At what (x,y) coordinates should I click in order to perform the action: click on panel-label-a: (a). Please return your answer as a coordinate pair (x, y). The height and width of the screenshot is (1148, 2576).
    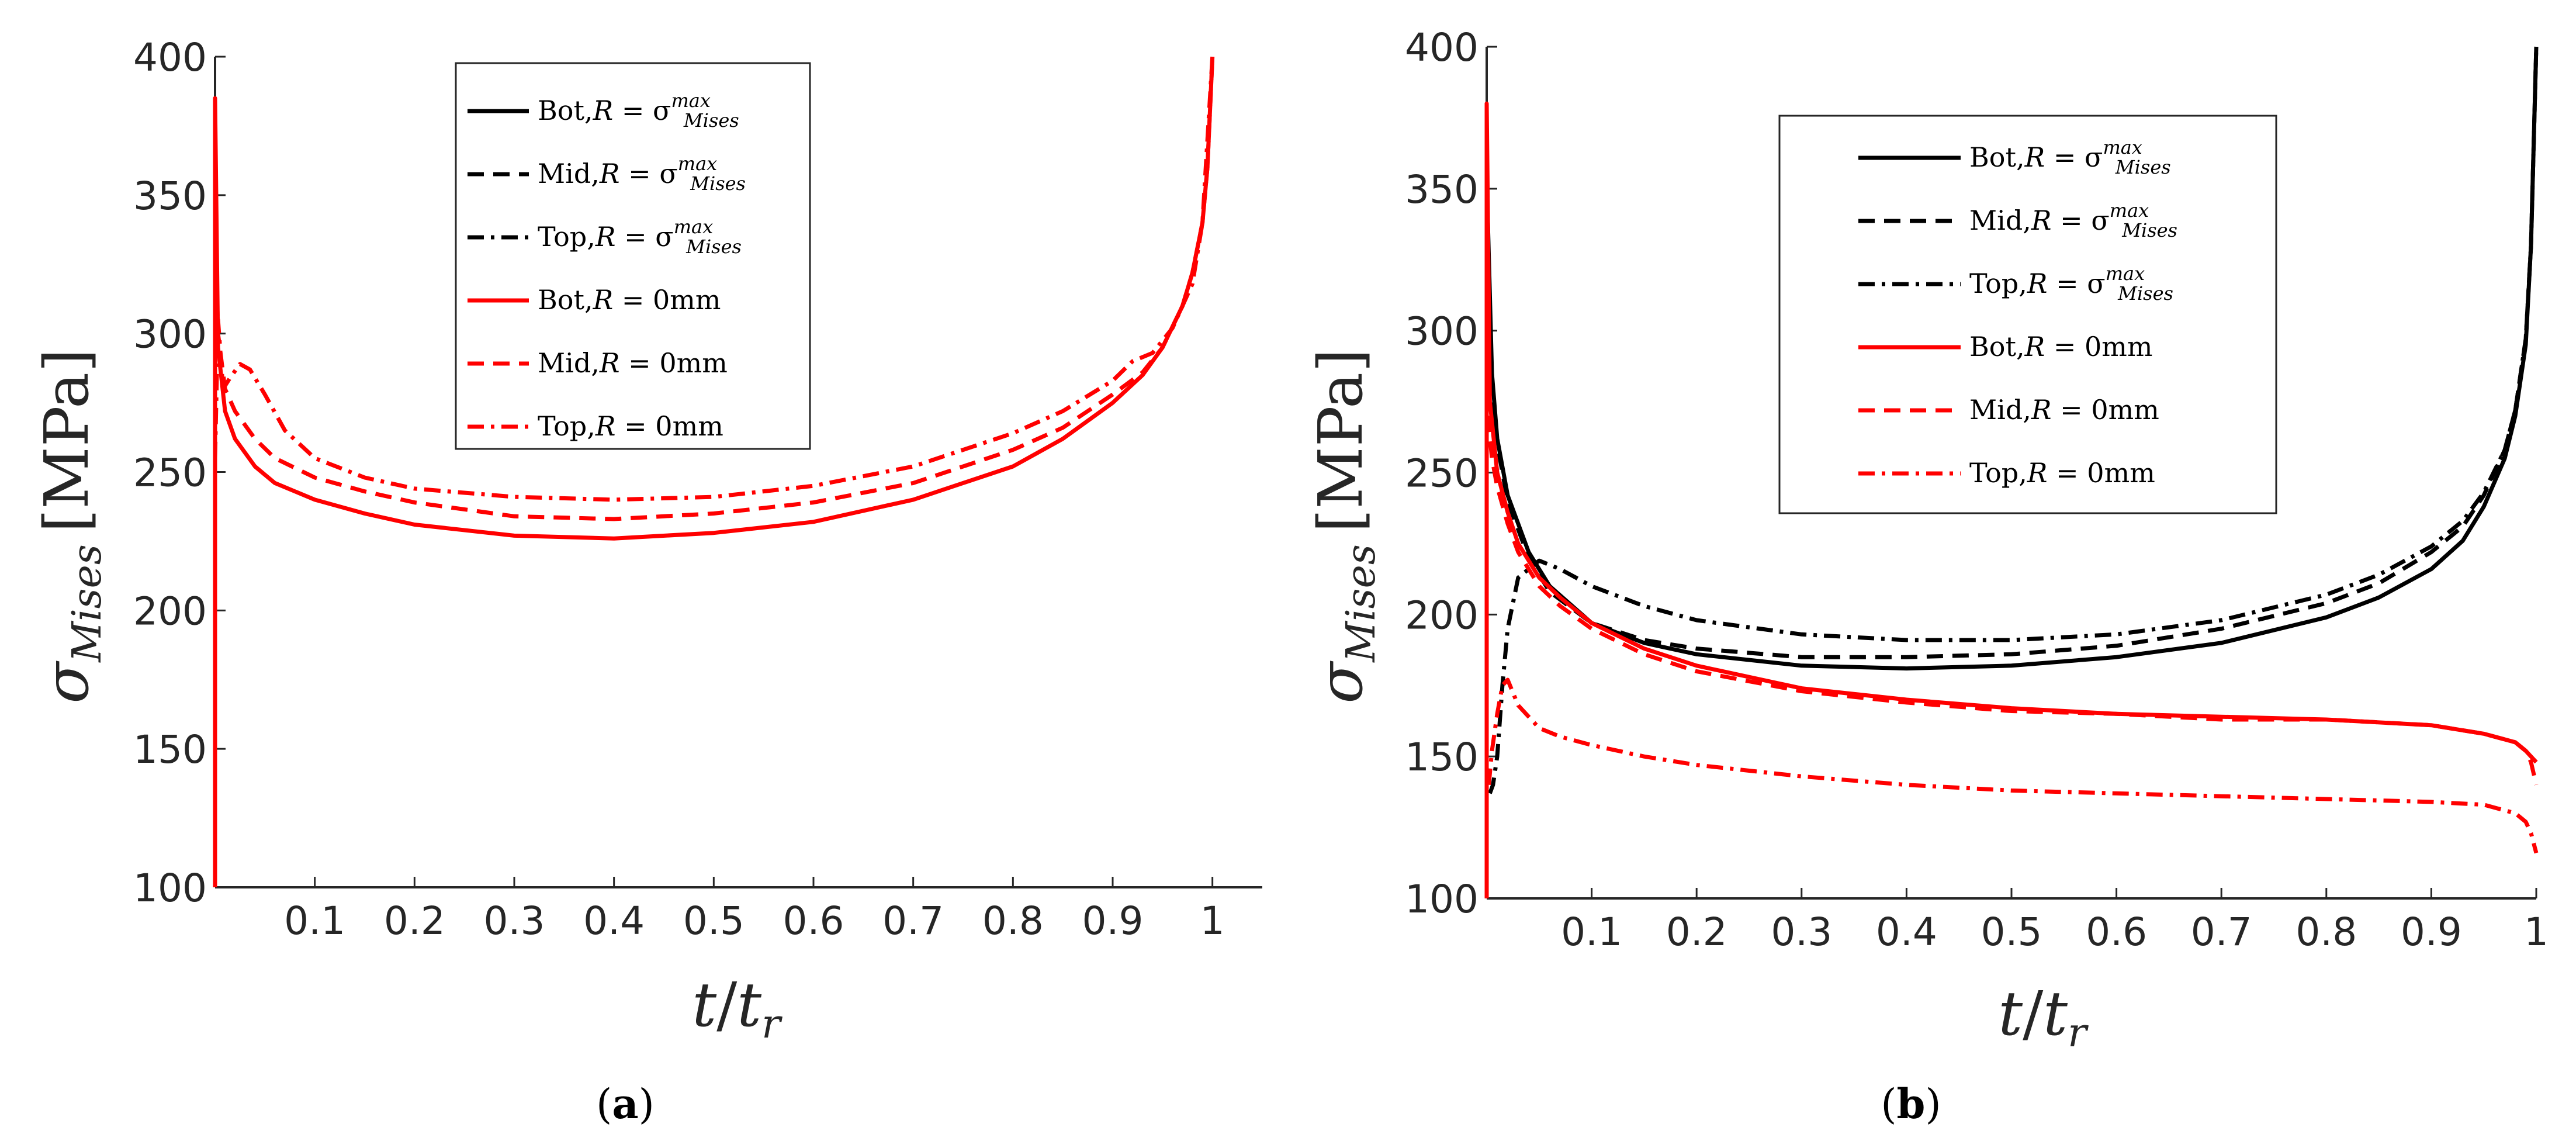
    Looking at the image, I should click on (626, 1104).